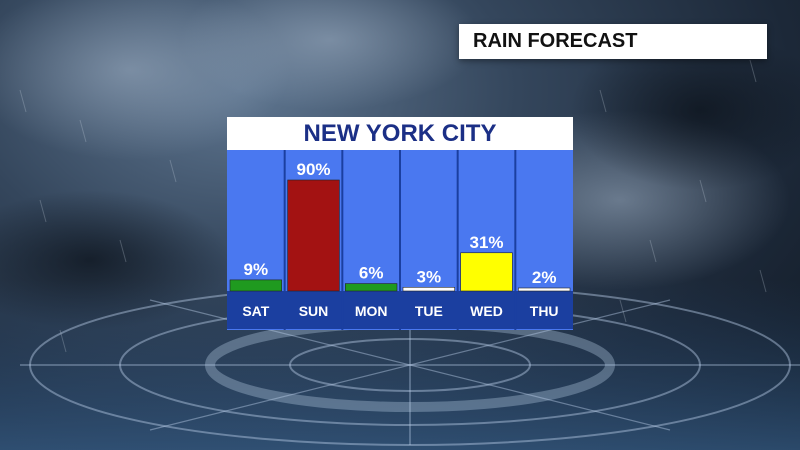 This screenshot has width=800, height=450. Describe the element at coordinates (486, 242) in the screenshot. I see `value-label-wed: 31%` at that location.